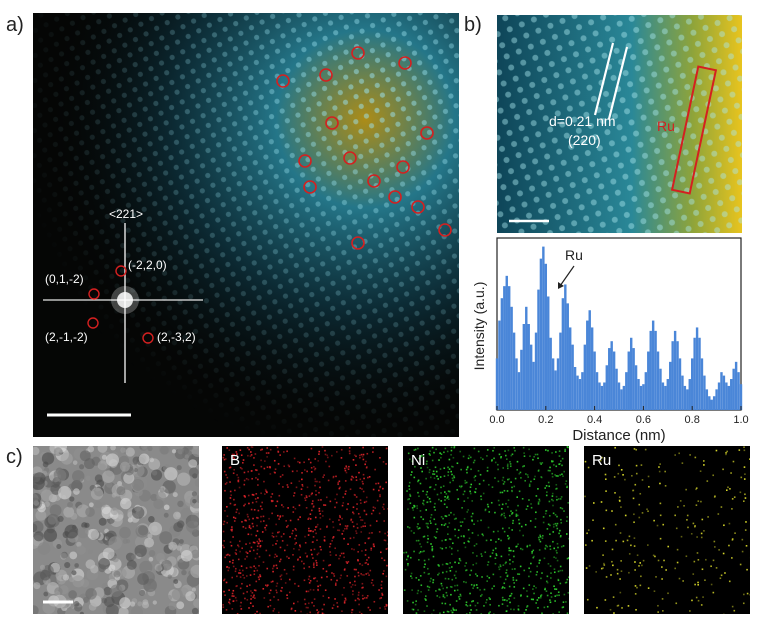 This screenshot has height=624, width=758. I want to click on fft-inset, so click(123, 303).